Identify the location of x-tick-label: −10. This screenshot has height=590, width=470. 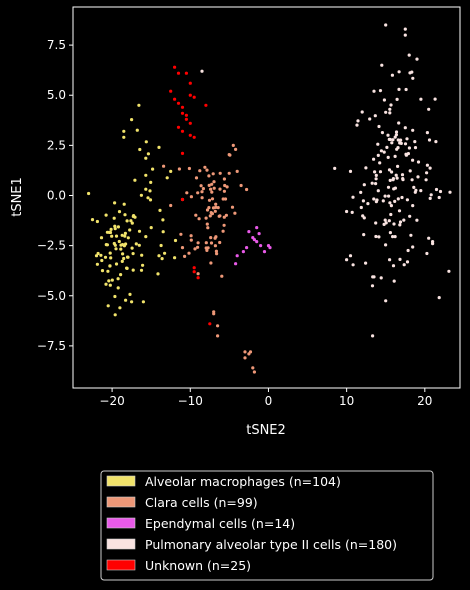
(190, 401).